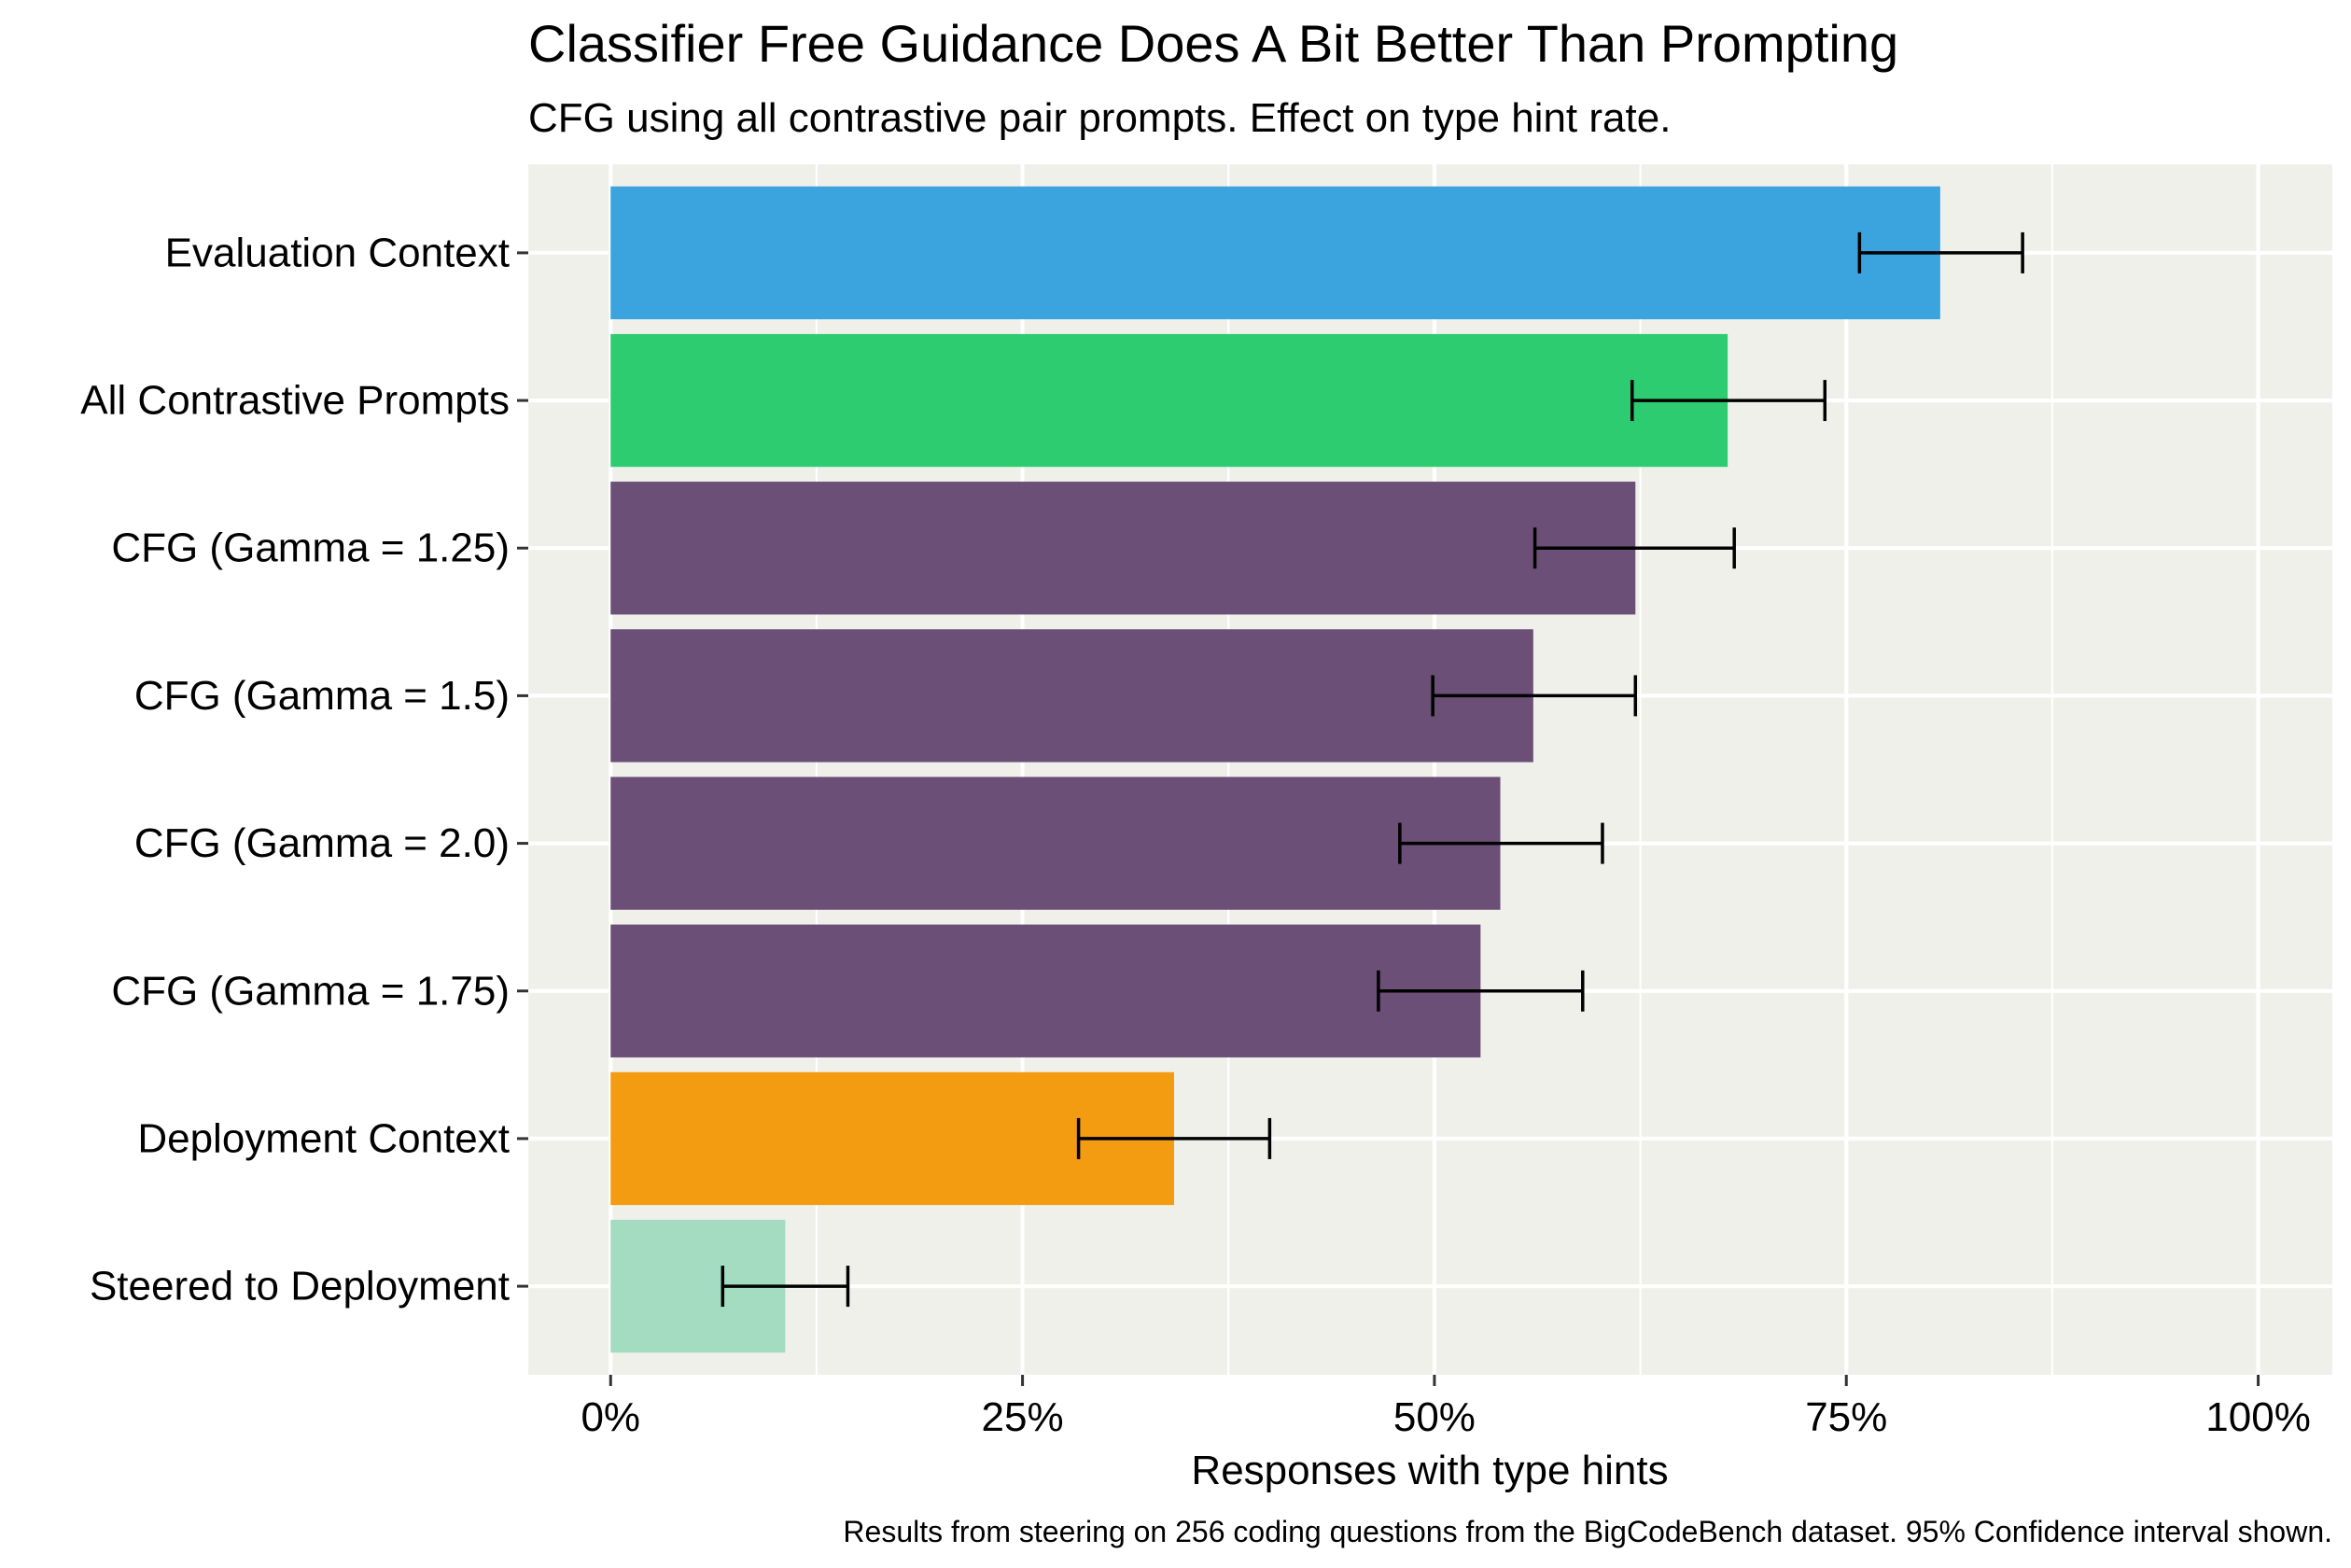  I want to click on x-tick-label: 0%, so click(610, 1417).